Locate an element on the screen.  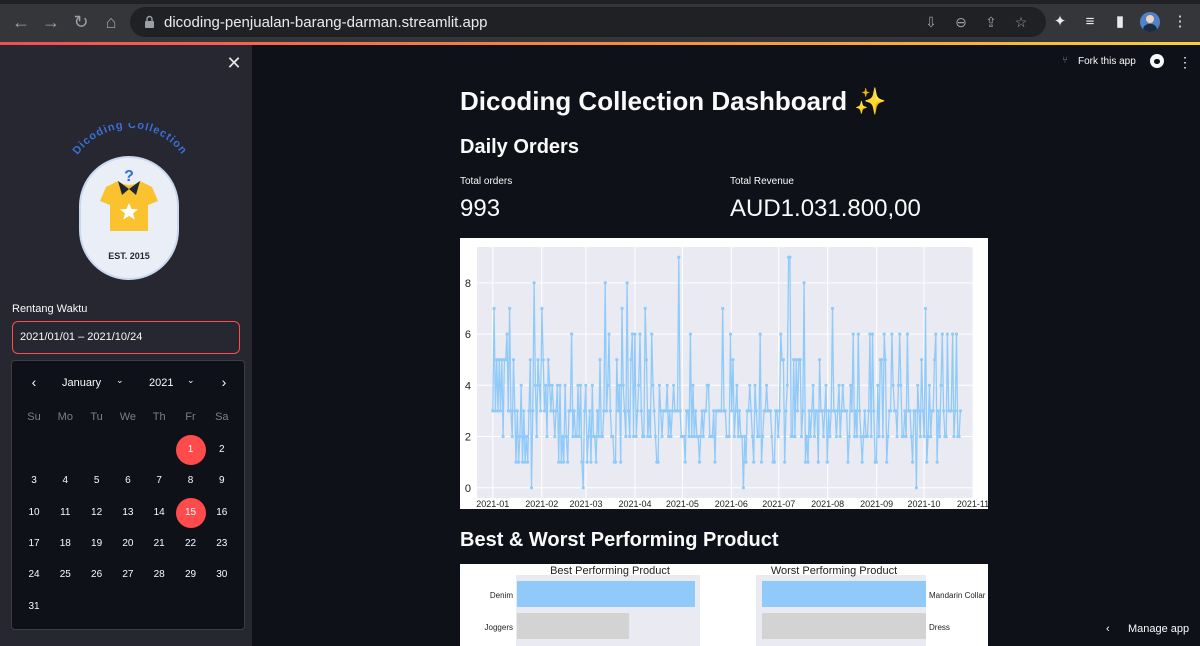
lock-icon is located at coordinates (149, 21).